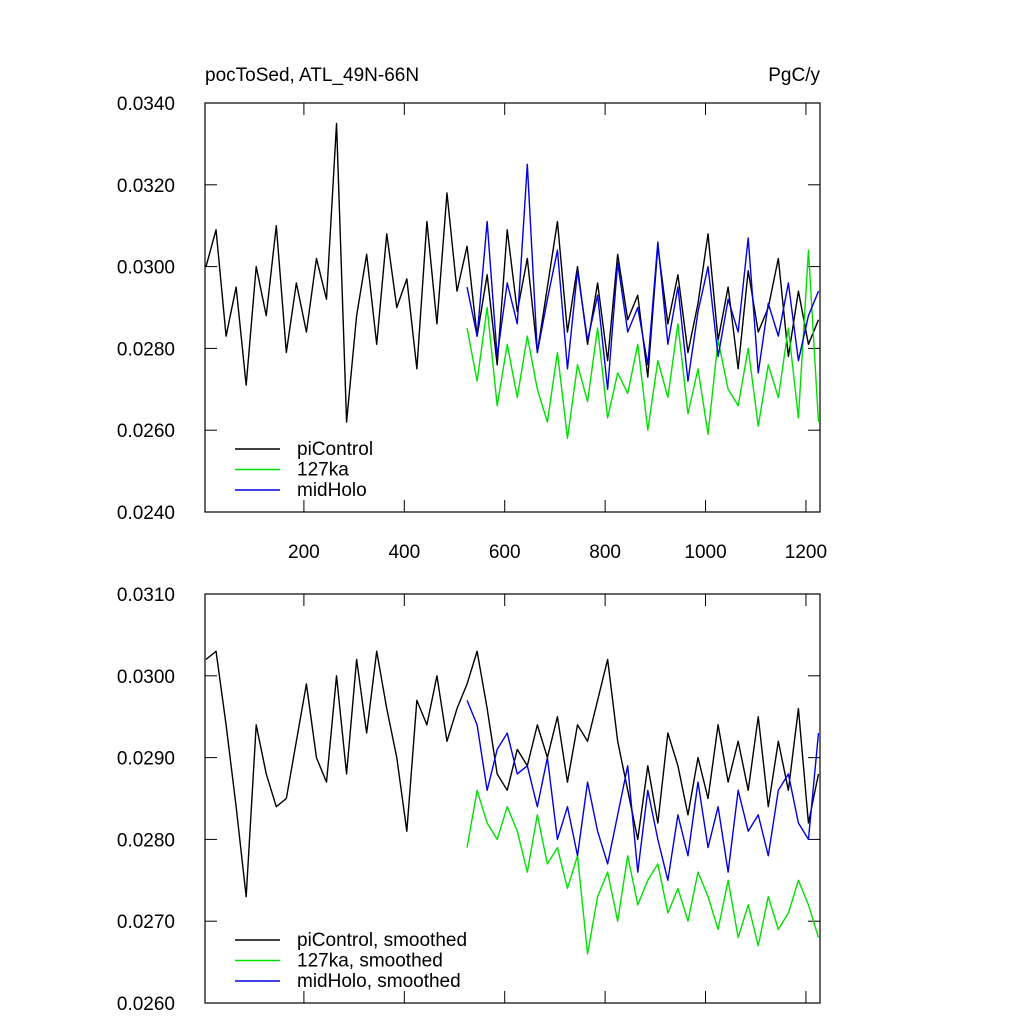 The width and height of the screenshot is (1024, 1029). What do you see at coordinates (312, 75) in the screenshot?
I see `chart-title: pocToSed, ATL_49N-66N` at bounding box center [312, 75].